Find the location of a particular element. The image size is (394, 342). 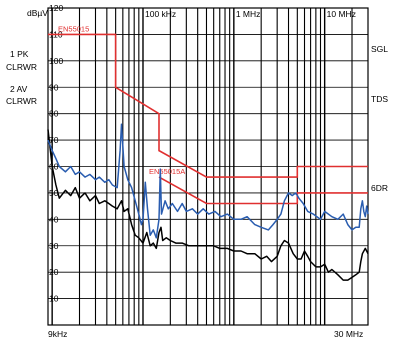

y-tick-label: 10 is located at coordinates (54, 299).